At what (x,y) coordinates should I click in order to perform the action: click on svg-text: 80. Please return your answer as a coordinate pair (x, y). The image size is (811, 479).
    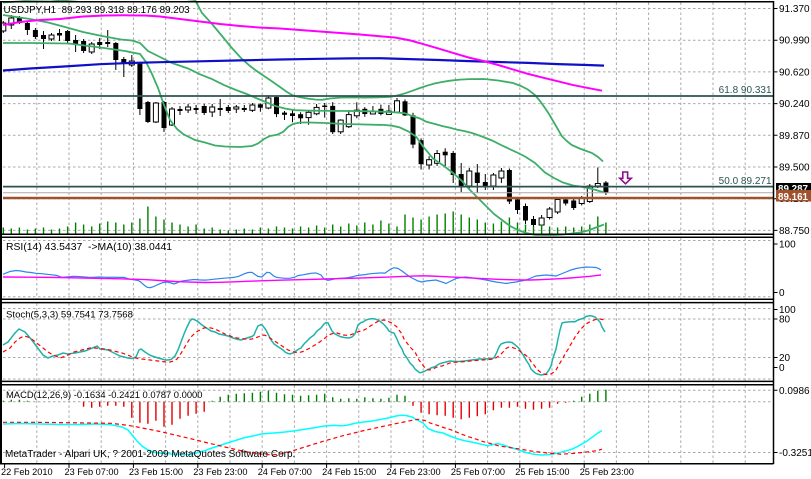
    Looking at the image, I should click on (785, 320).